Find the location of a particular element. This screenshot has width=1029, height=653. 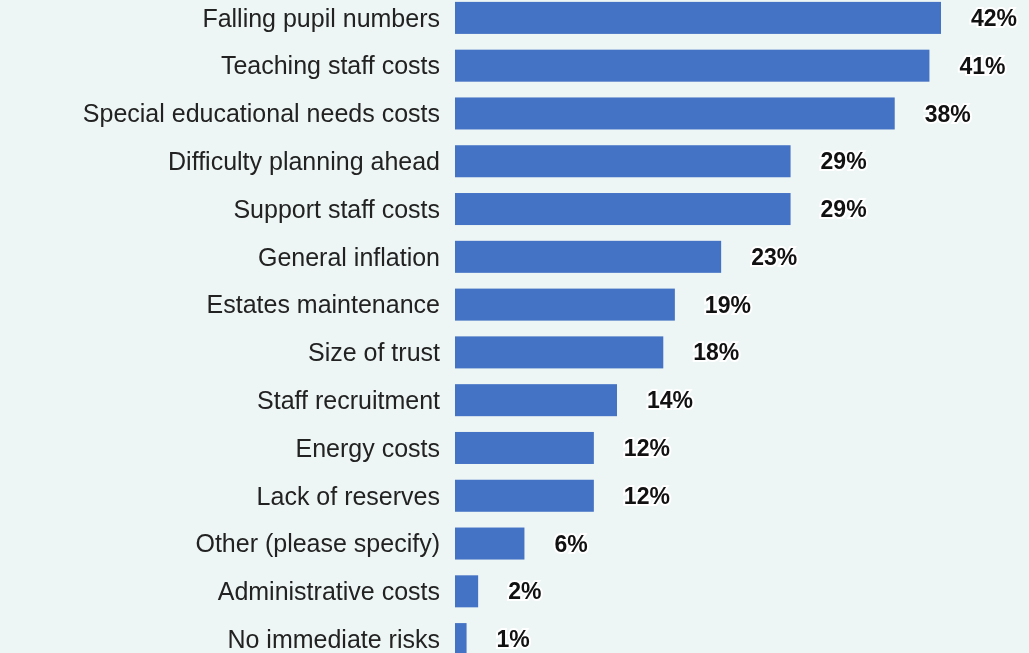

y-tick-label: Energy costs is located at coordinates (367, 447).